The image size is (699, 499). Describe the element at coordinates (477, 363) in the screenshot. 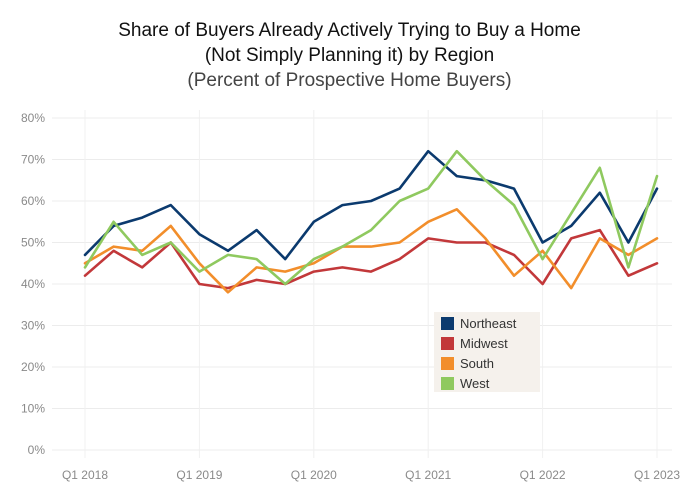

I see `legend-label: South` at that location.